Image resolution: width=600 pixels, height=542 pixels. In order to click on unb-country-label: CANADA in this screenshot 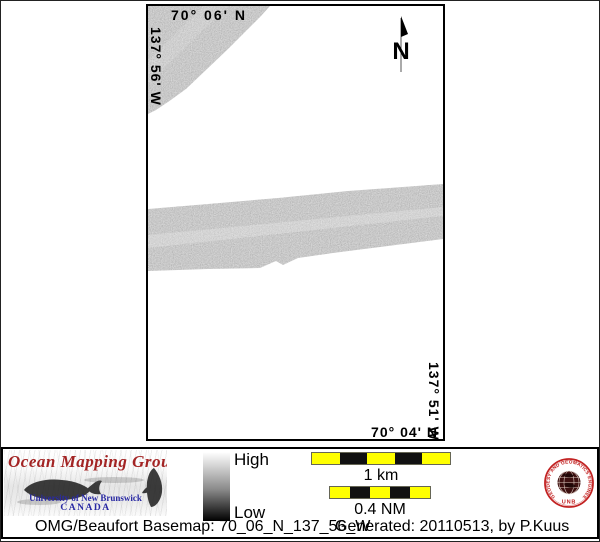, I will do `click(85, 508)`.